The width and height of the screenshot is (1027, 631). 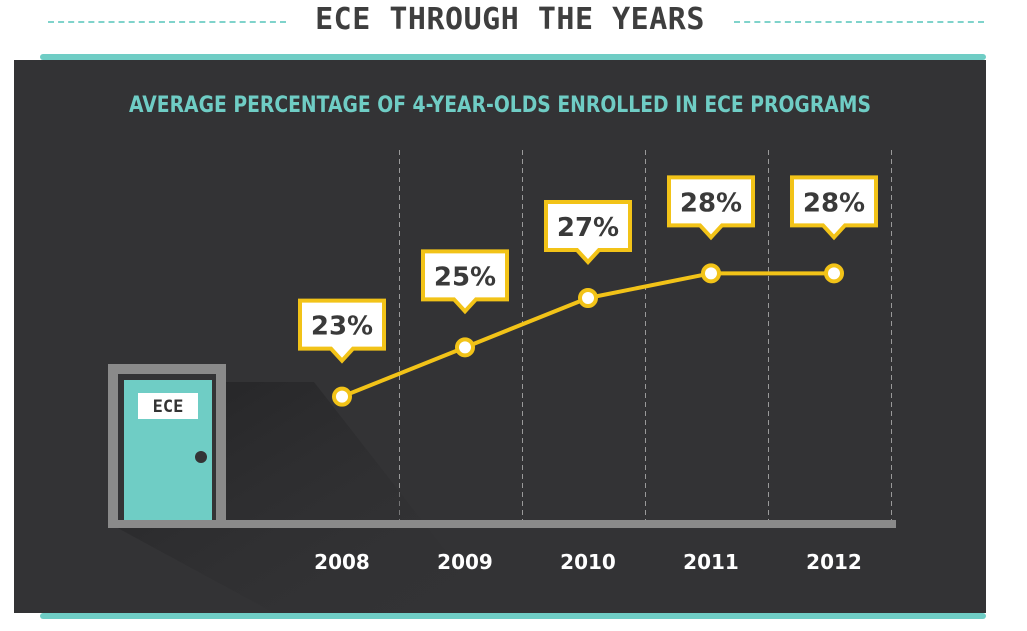 I want to click on data-label: 23%, so click(x=342, y=327).